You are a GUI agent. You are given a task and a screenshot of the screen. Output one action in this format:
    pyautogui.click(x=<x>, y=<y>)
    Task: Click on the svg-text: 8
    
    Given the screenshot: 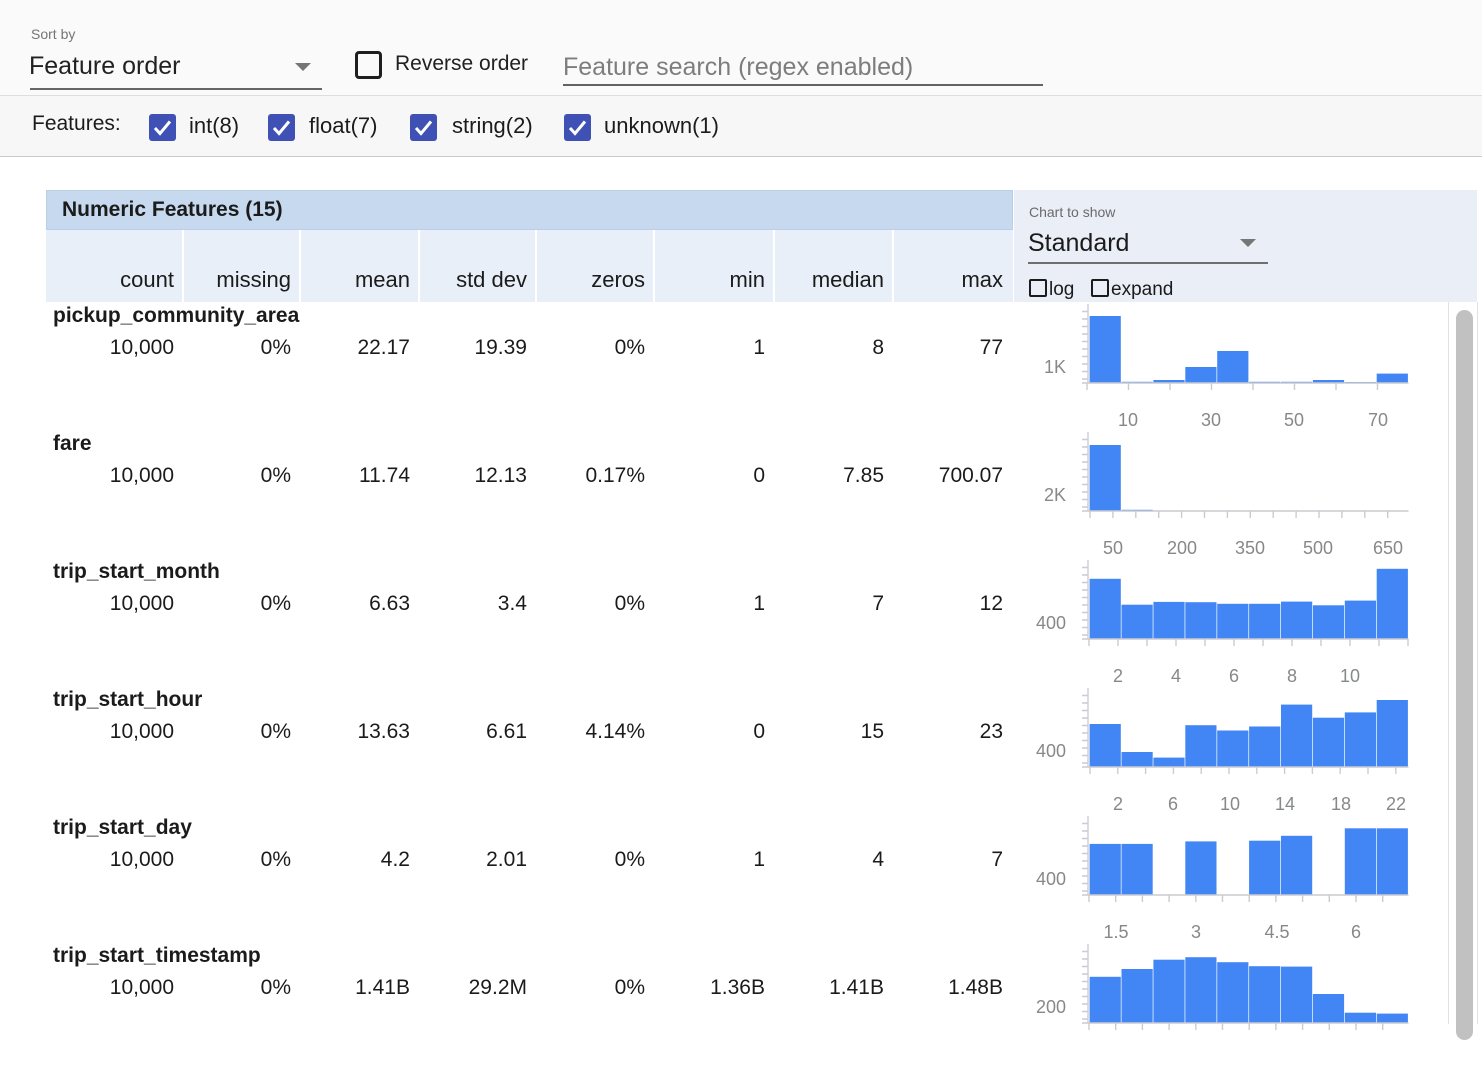 What is the action you would take?
    pyautogui.click(x=1292, y=676)
    